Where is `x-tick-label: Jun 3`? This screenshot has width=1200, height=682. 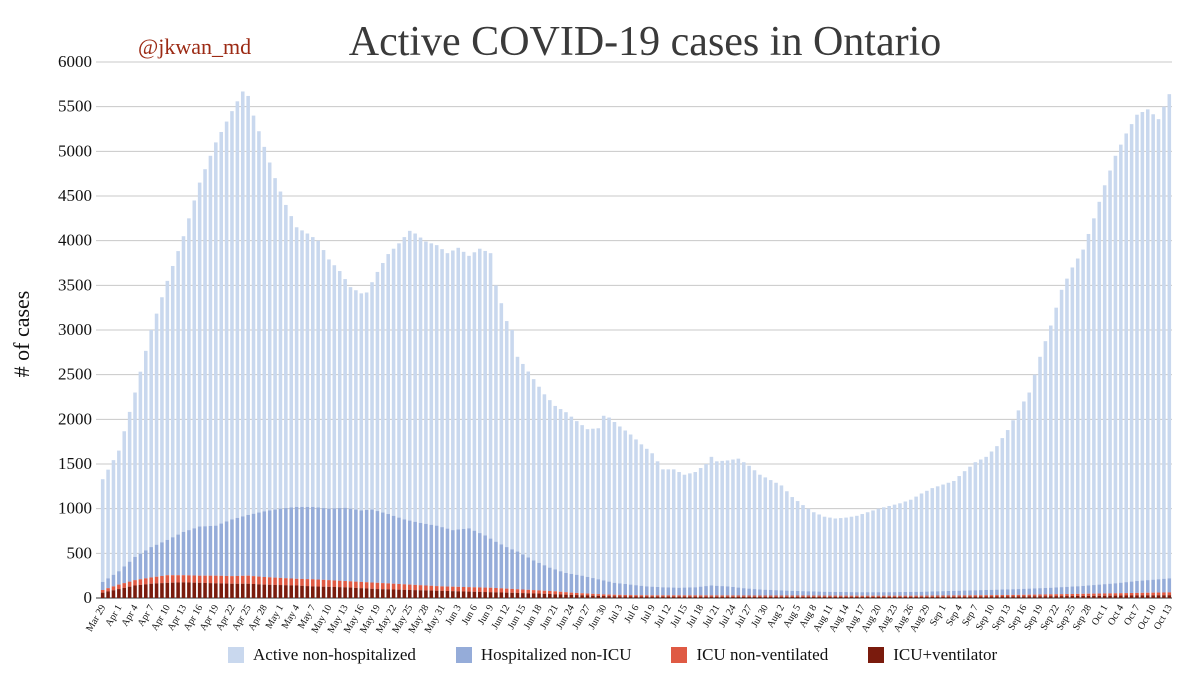
x-tick-label: Jun 3 is located at coordinates (454, 615).